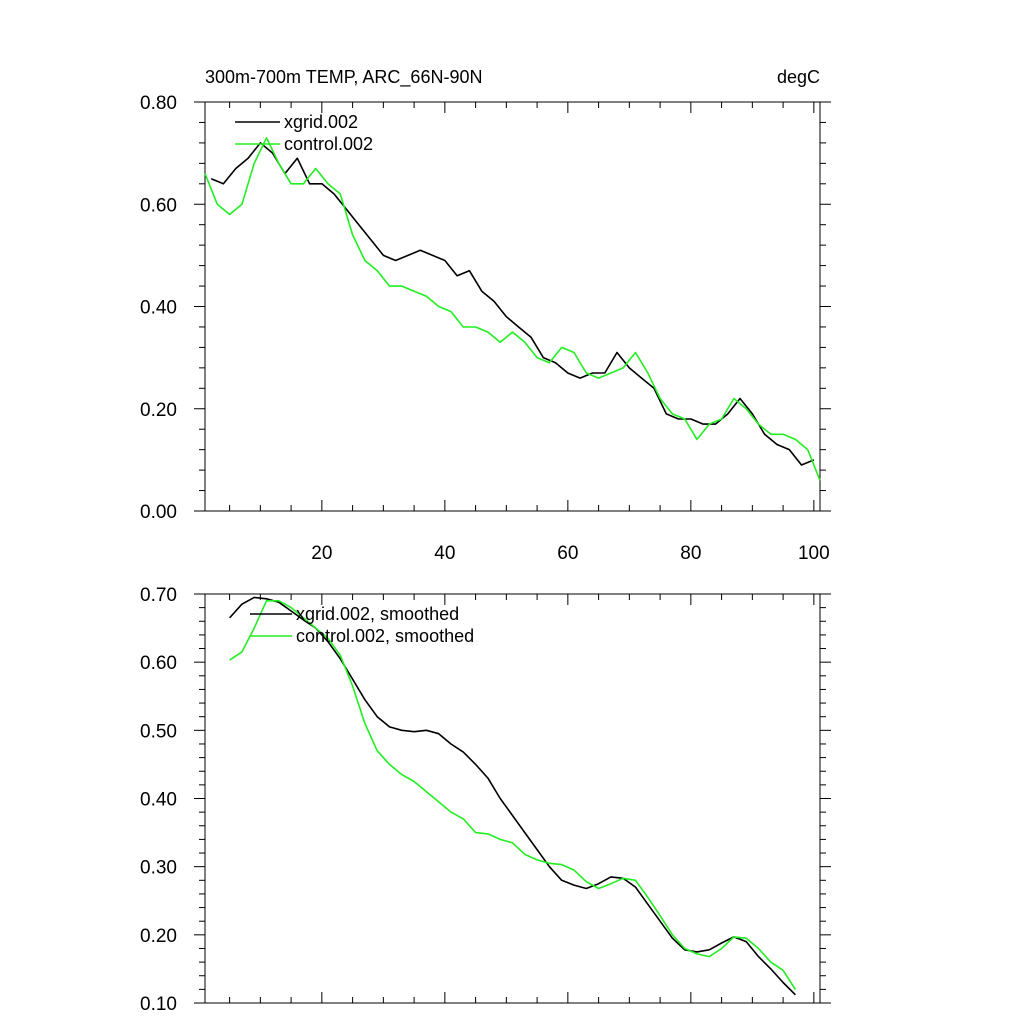 The height and width of the screenshot is (1024, 1024). Describe the element at coordinates (814, 553) in the screenshot. I see `x-tick-label: 100` at that location.